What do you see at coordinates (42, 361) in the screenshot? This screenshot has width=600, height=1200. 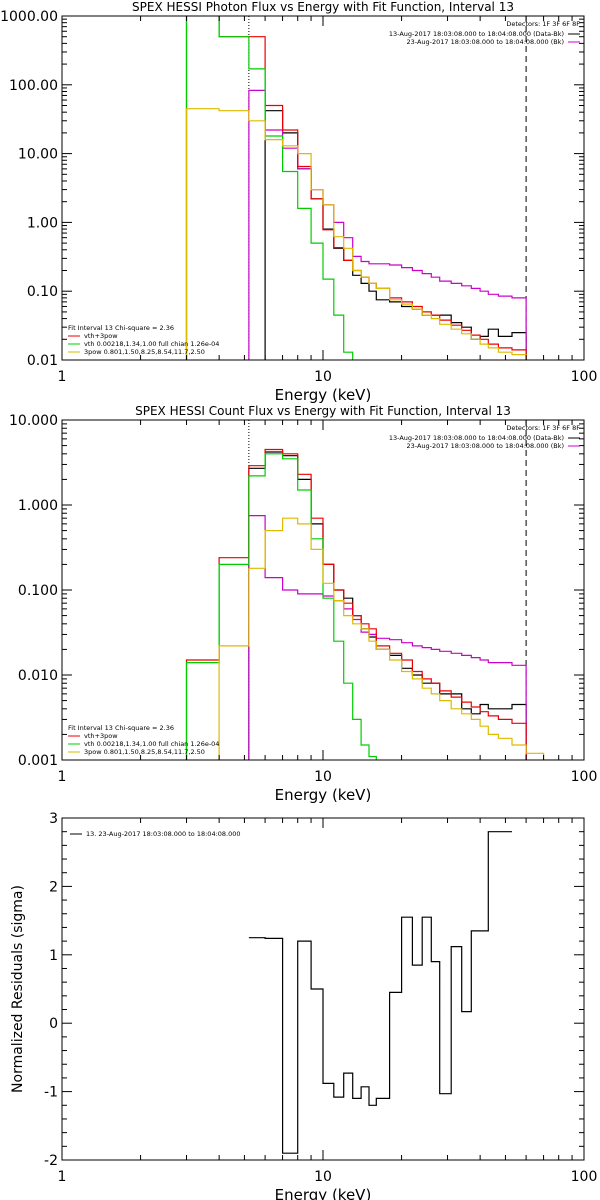 I see `y-tick-label: 0.01` at bounding box center [42, 361].